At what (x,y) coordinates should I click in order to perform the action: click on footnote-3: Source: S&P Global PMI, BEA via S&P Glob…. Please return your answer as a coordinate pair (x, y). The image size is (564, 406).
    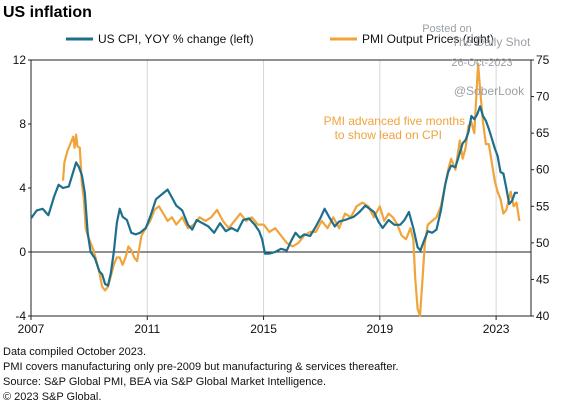
    Looking at the image, I should click on (164, 382).